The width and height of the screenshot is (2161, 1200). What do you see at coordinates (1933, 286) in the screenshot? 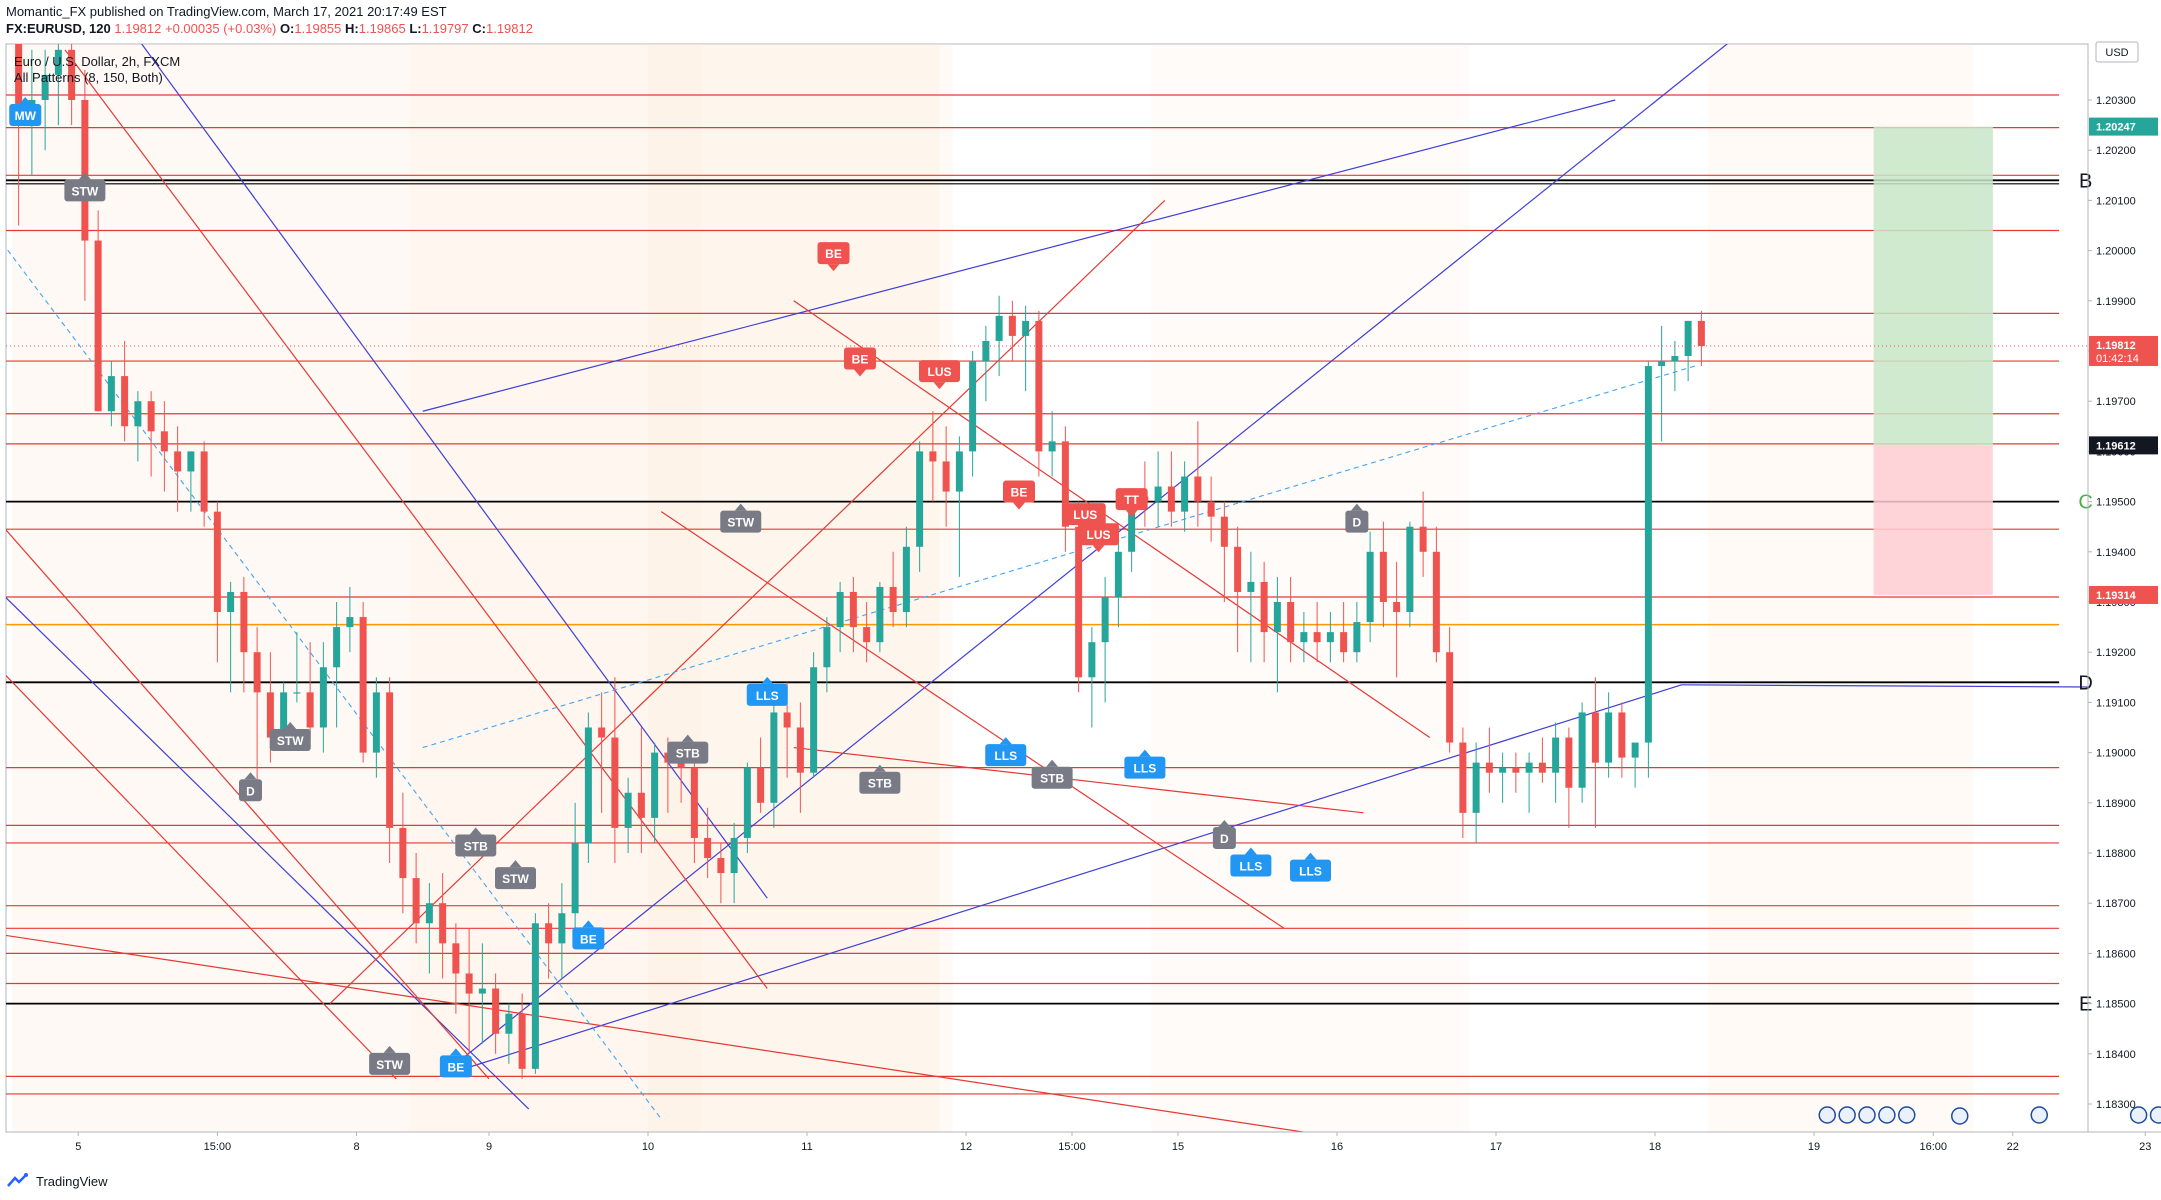
I see `position-profit-zone` at bounding box center [1933, 286].